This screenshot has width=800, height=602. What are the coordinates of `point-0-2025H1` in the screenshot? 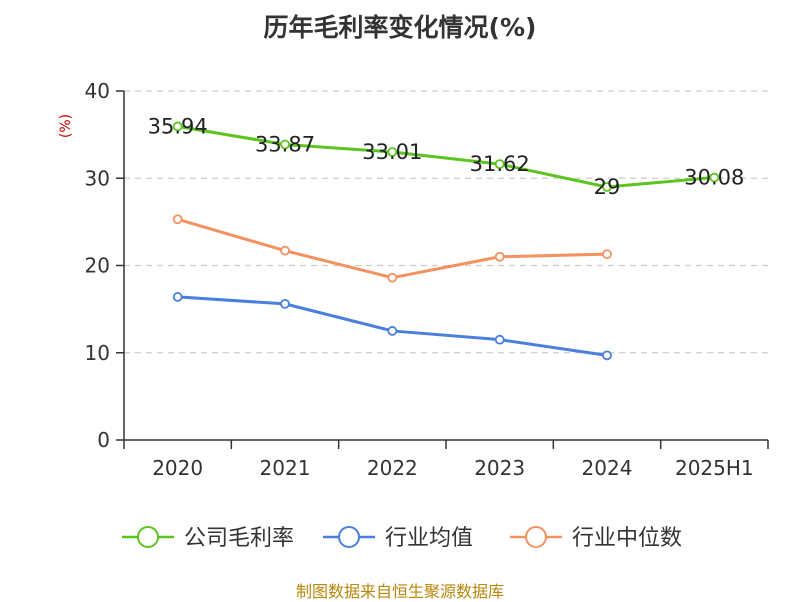 It's located at (714, 177).